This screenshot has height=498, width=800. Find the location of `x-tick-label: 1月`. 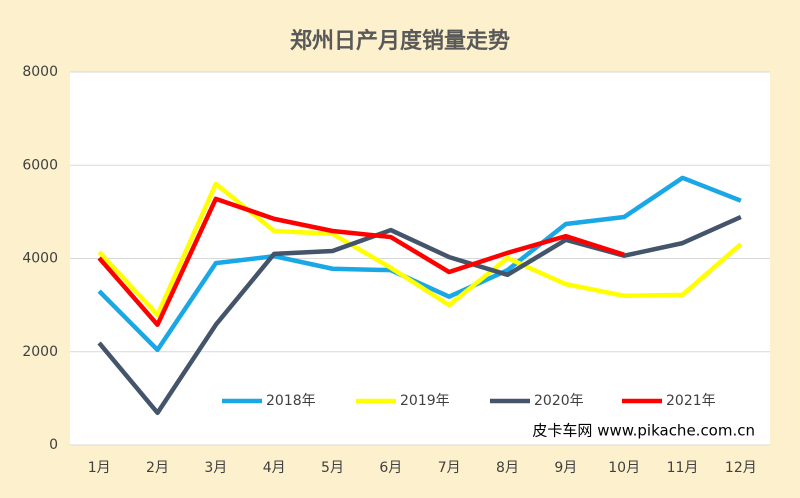

x-tick-label: 1月 is located at coordinates (99, 468).